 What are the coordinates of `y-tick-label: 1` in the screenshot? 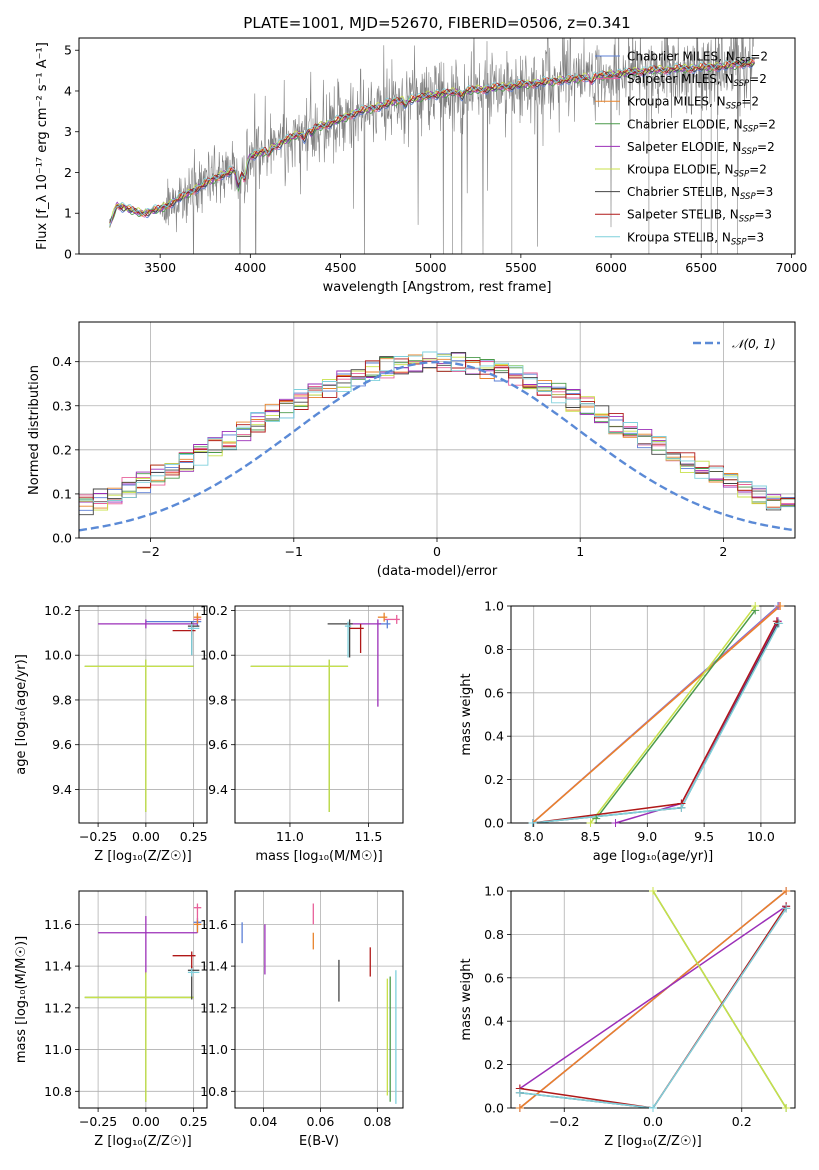 It's located at (68, 213).